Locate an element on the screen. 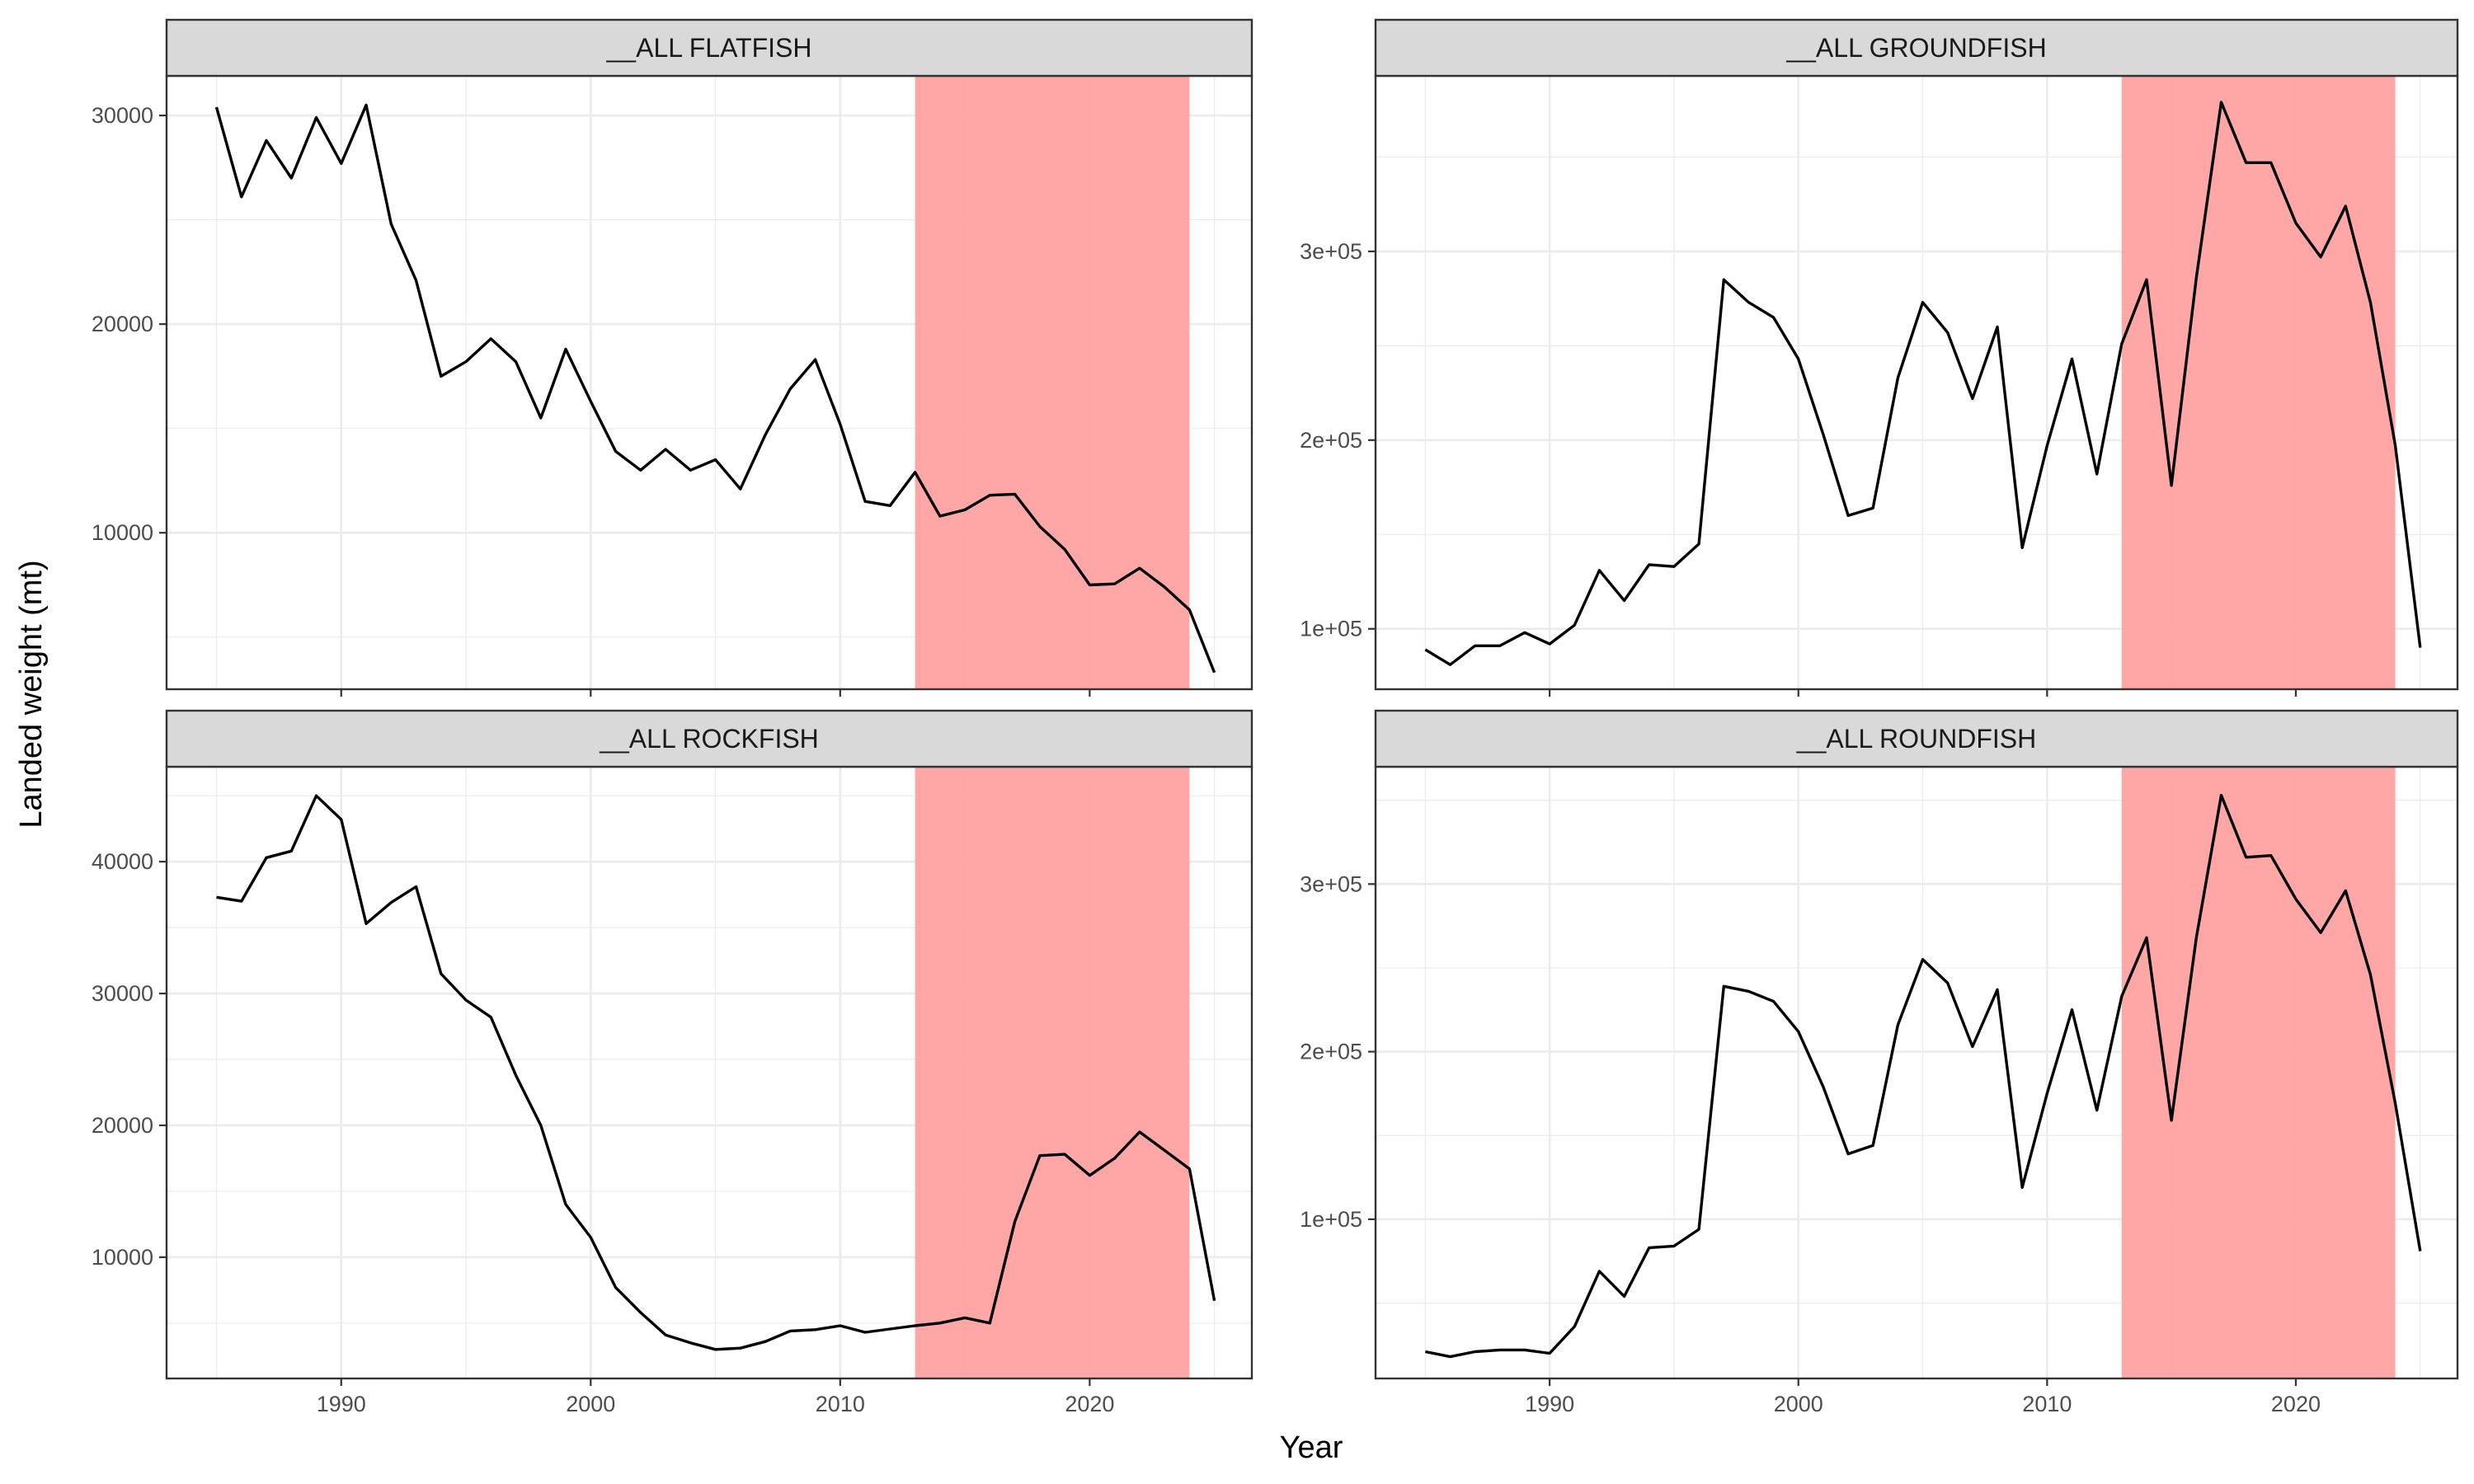  facet-title: __ALL GROUNDFISH is located at coordinates (1915, 48).